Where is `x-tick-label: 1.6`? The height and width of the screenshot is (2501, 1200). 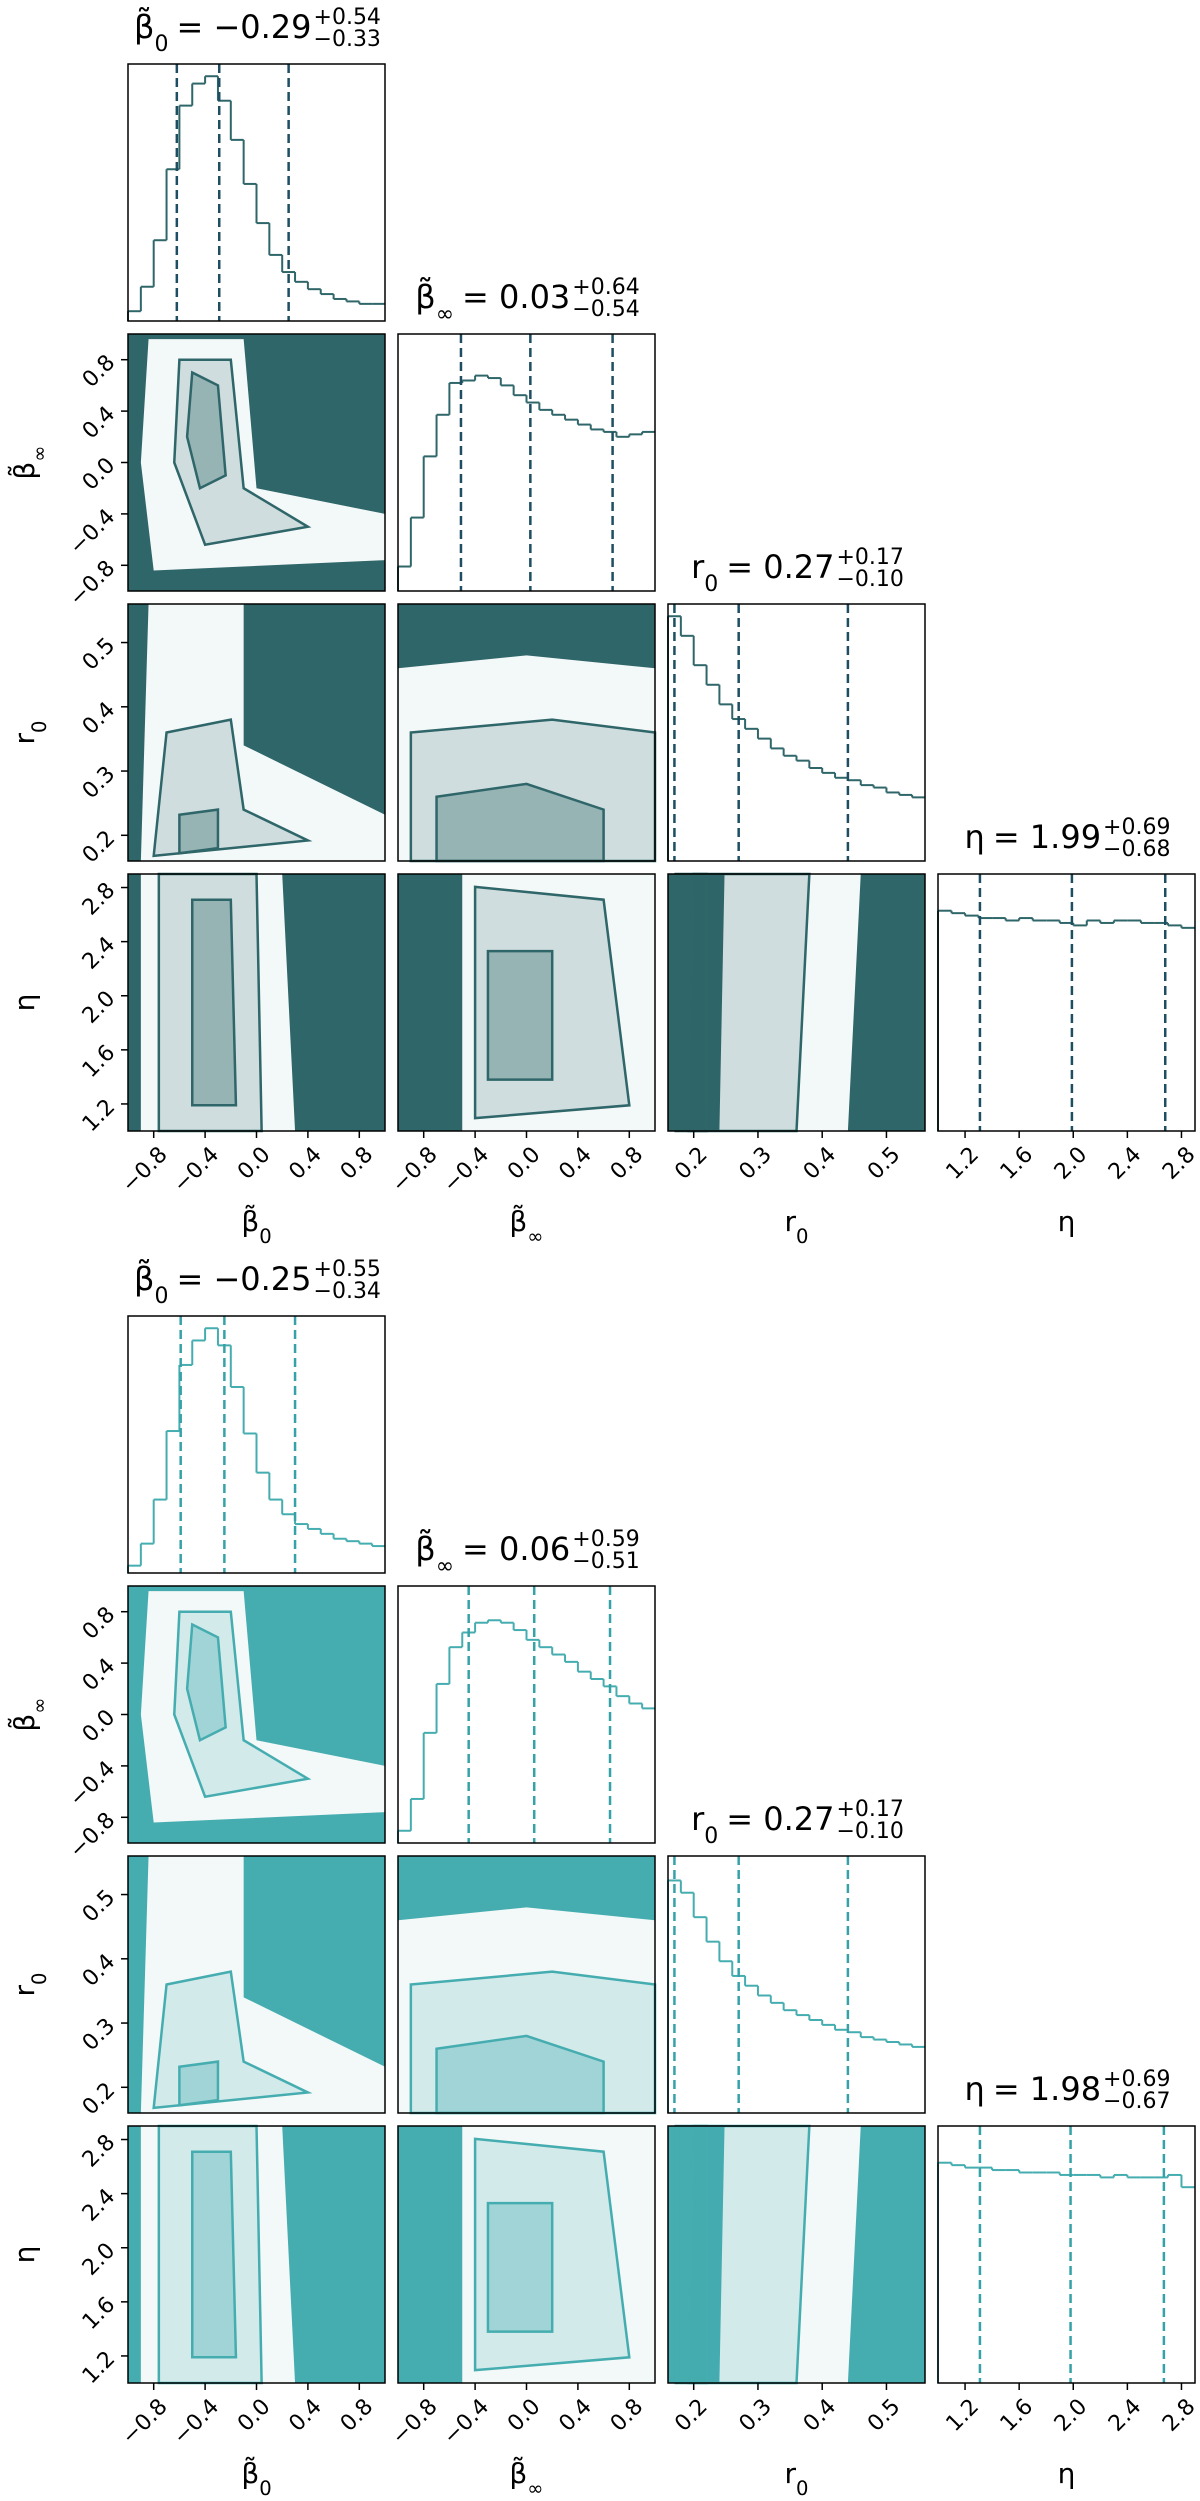 x-tick-label: 1.6 is located at coordinates (1017, 1163).